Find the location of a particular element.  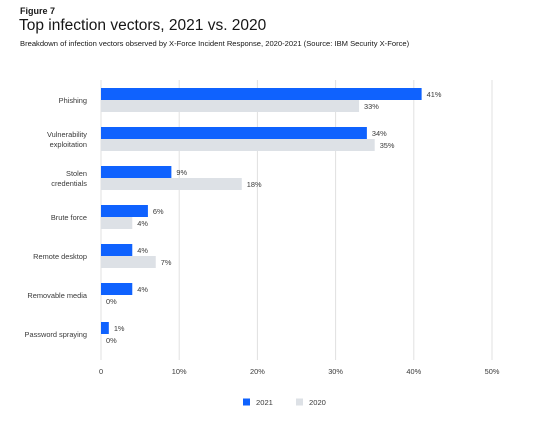

legend-label-2020: 2020 is located at coordinates (317, 402).